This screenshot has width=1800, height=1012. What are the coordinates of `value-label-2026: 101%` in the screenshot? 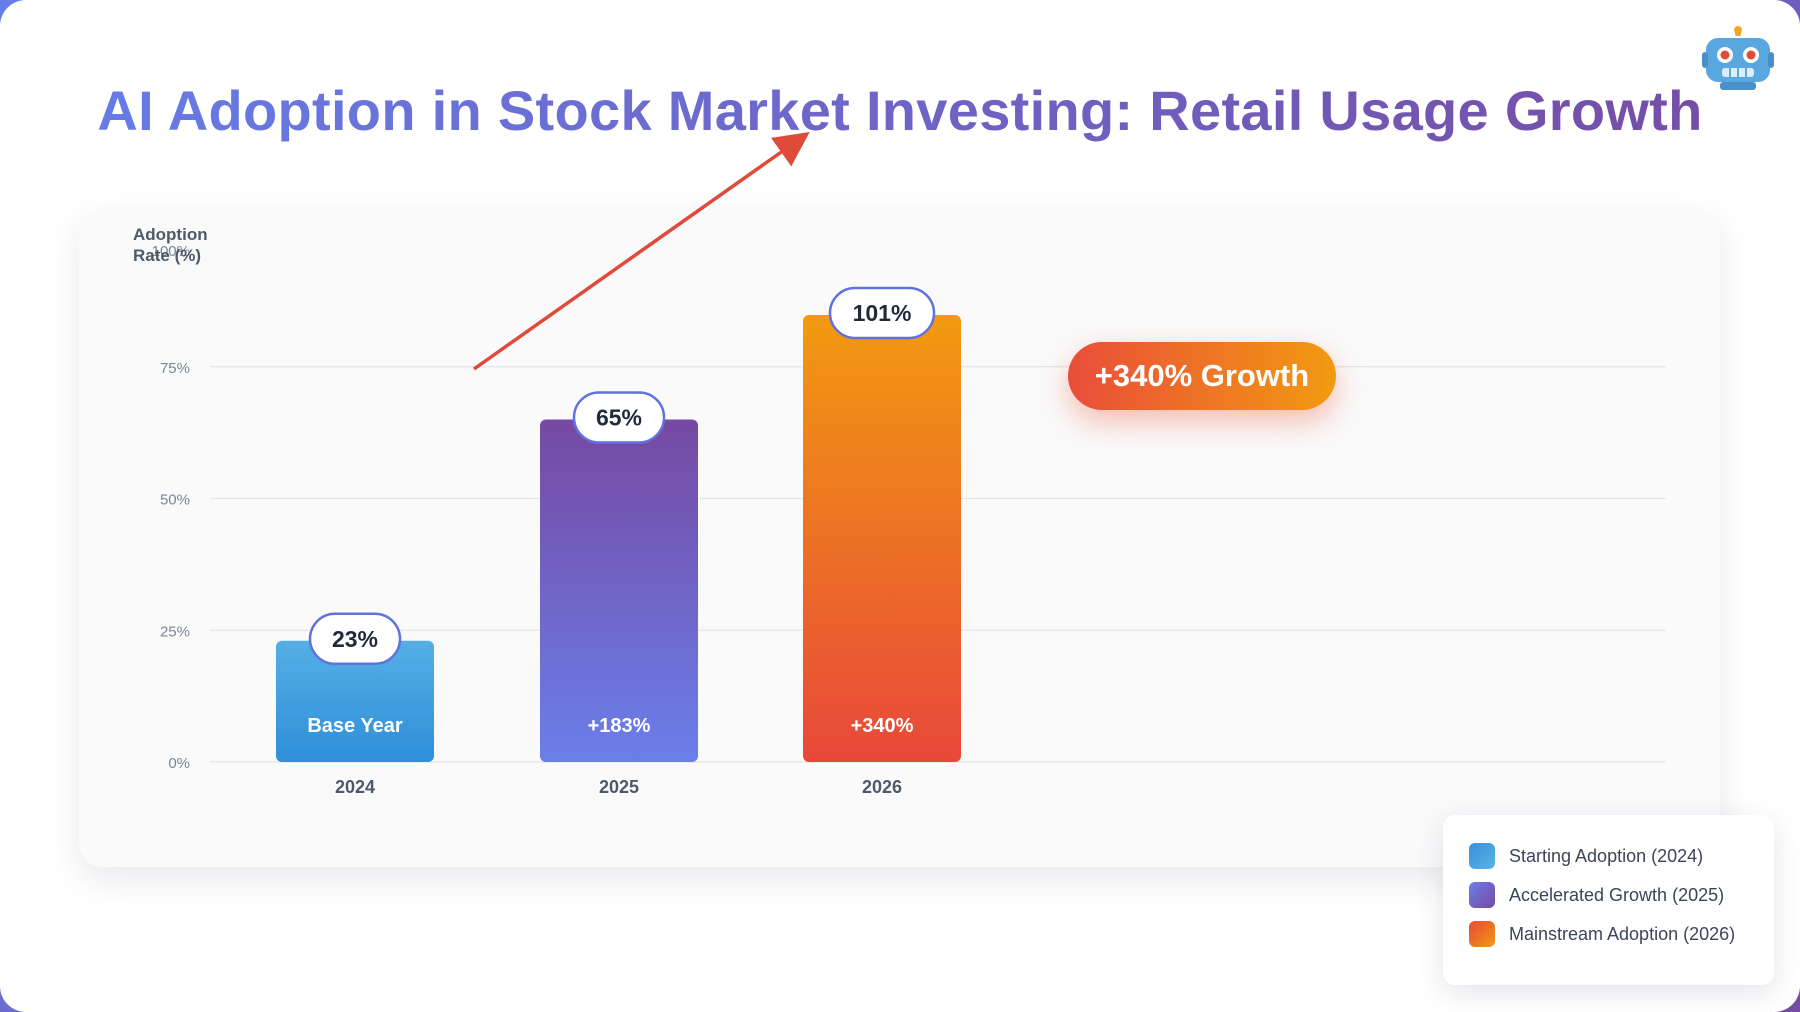 It's located at (882, 313).